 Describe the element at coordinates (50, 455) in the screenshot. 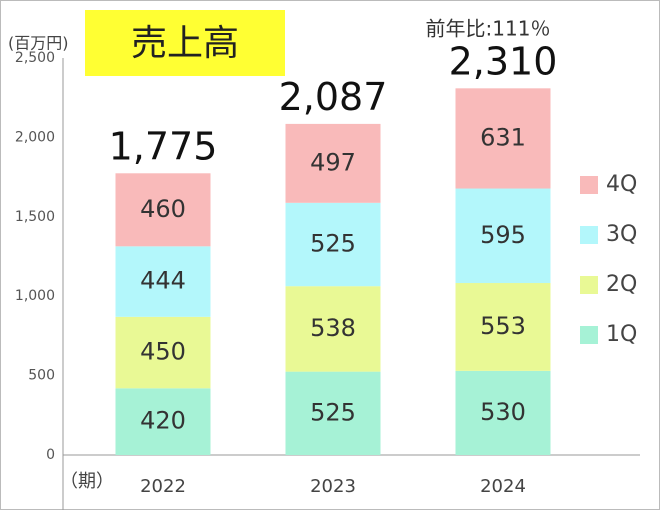

I see `y-tick-label: 0` at that location.